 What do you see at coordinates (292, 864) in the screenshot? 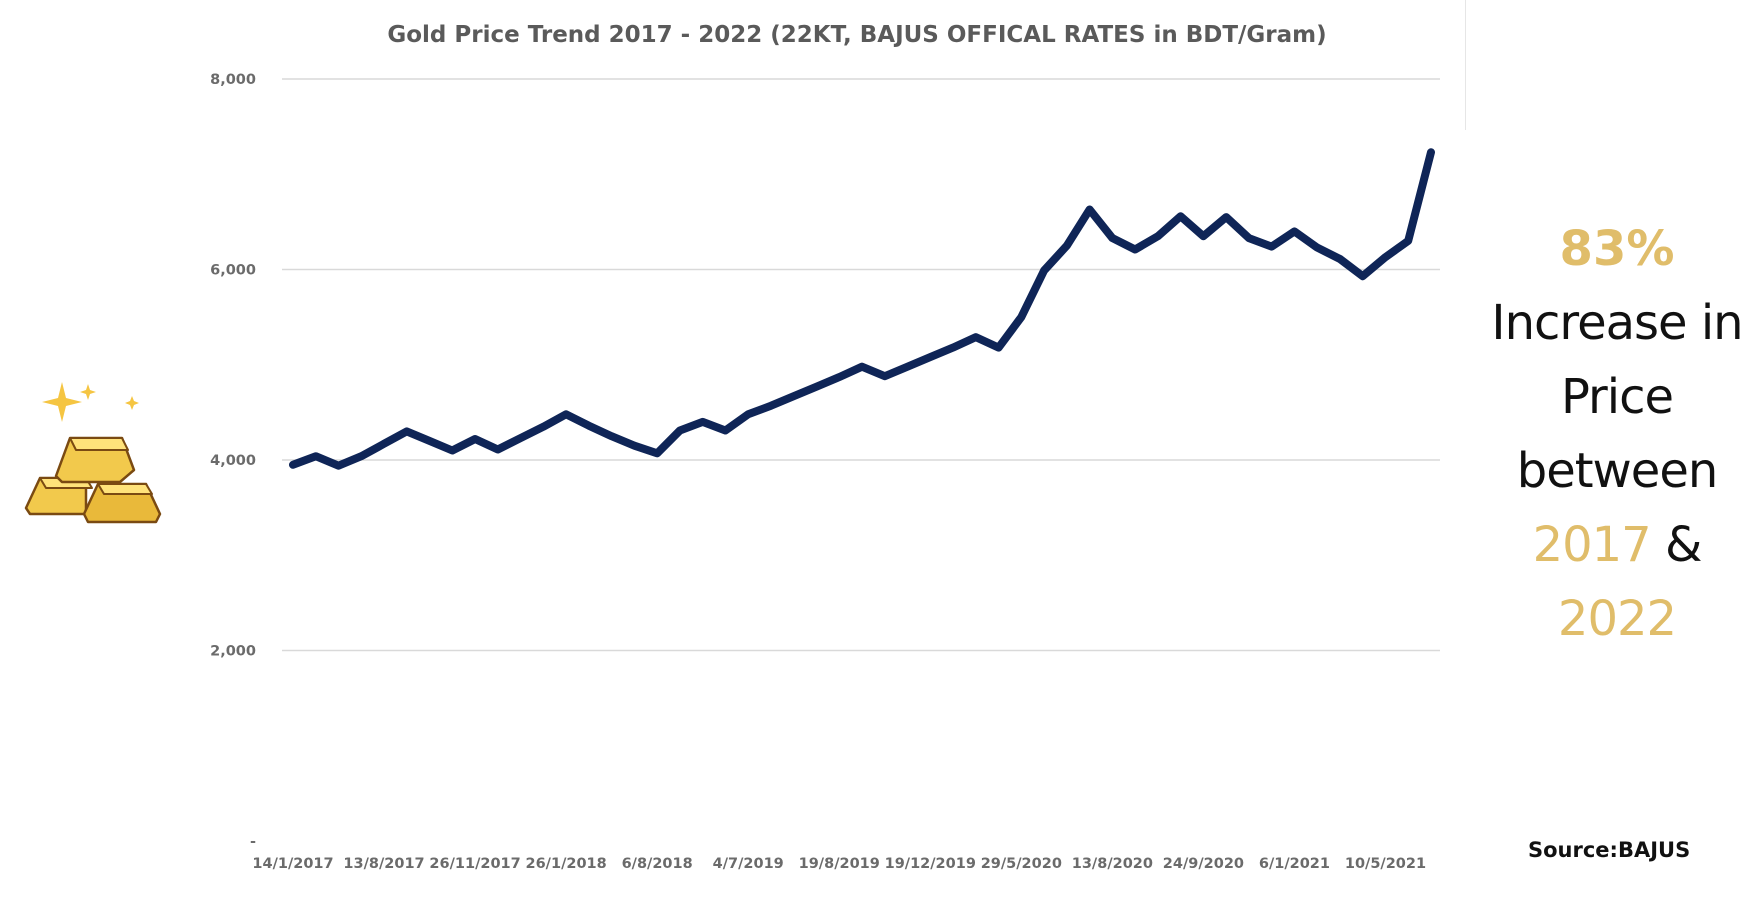
I see `x-tick-label: 14/1/2017` at bounding box center [292, 864].